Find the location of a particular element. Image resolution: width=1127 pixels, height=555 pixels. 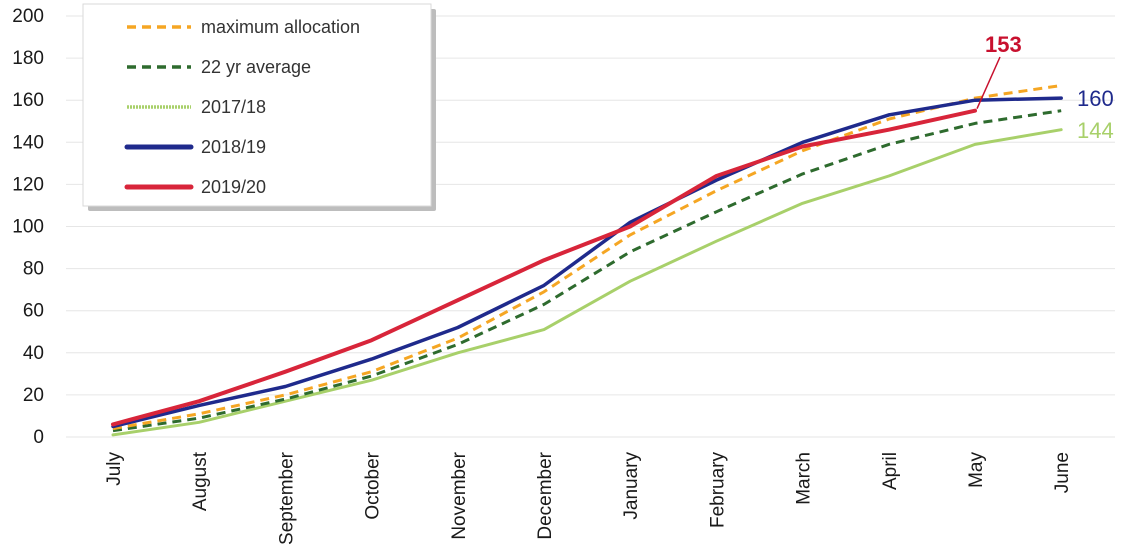

y-tick-label: 200 is located at coordinates (28, 16).